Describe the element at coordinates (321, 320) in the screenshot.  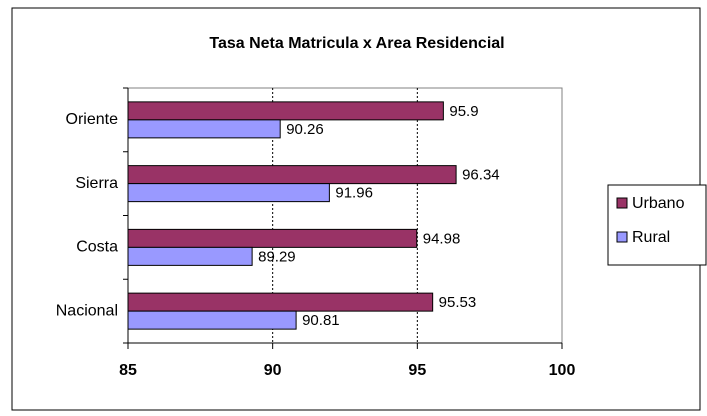
I see `value-label: 90.81` at that location.